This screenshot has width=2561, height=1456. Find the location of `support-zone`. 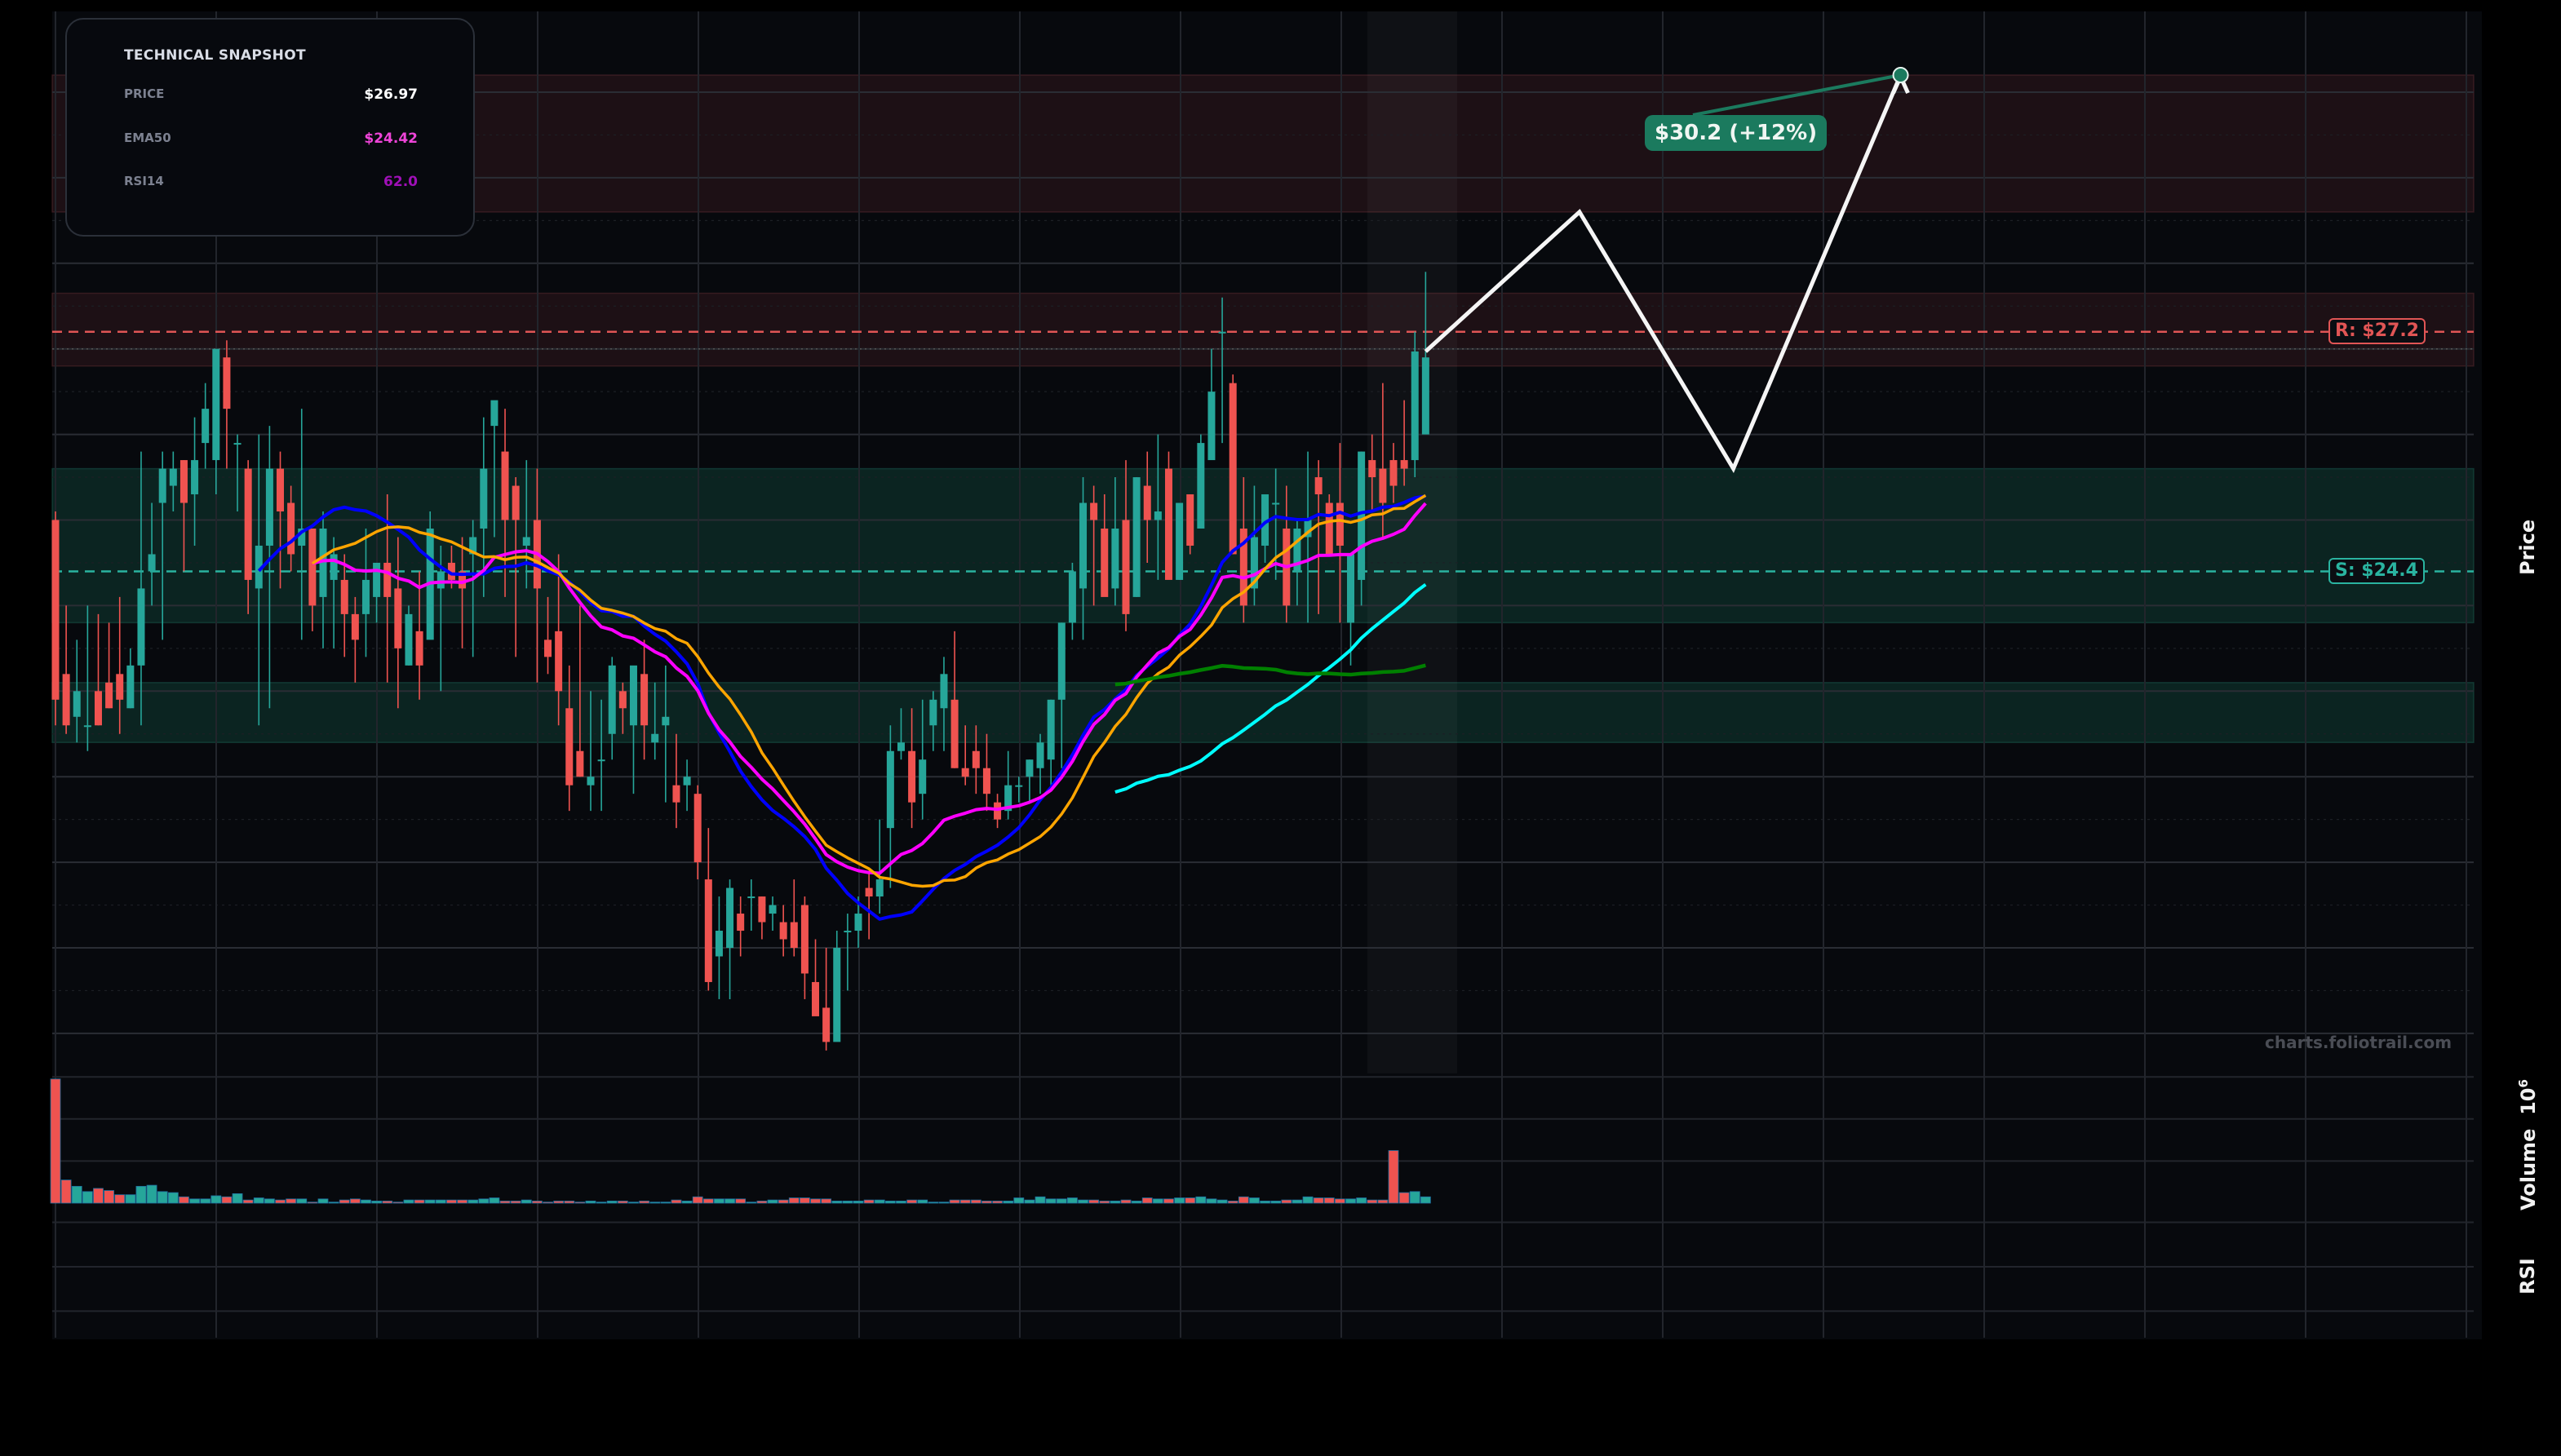

support-zone is located at coordinates (1263, 712).